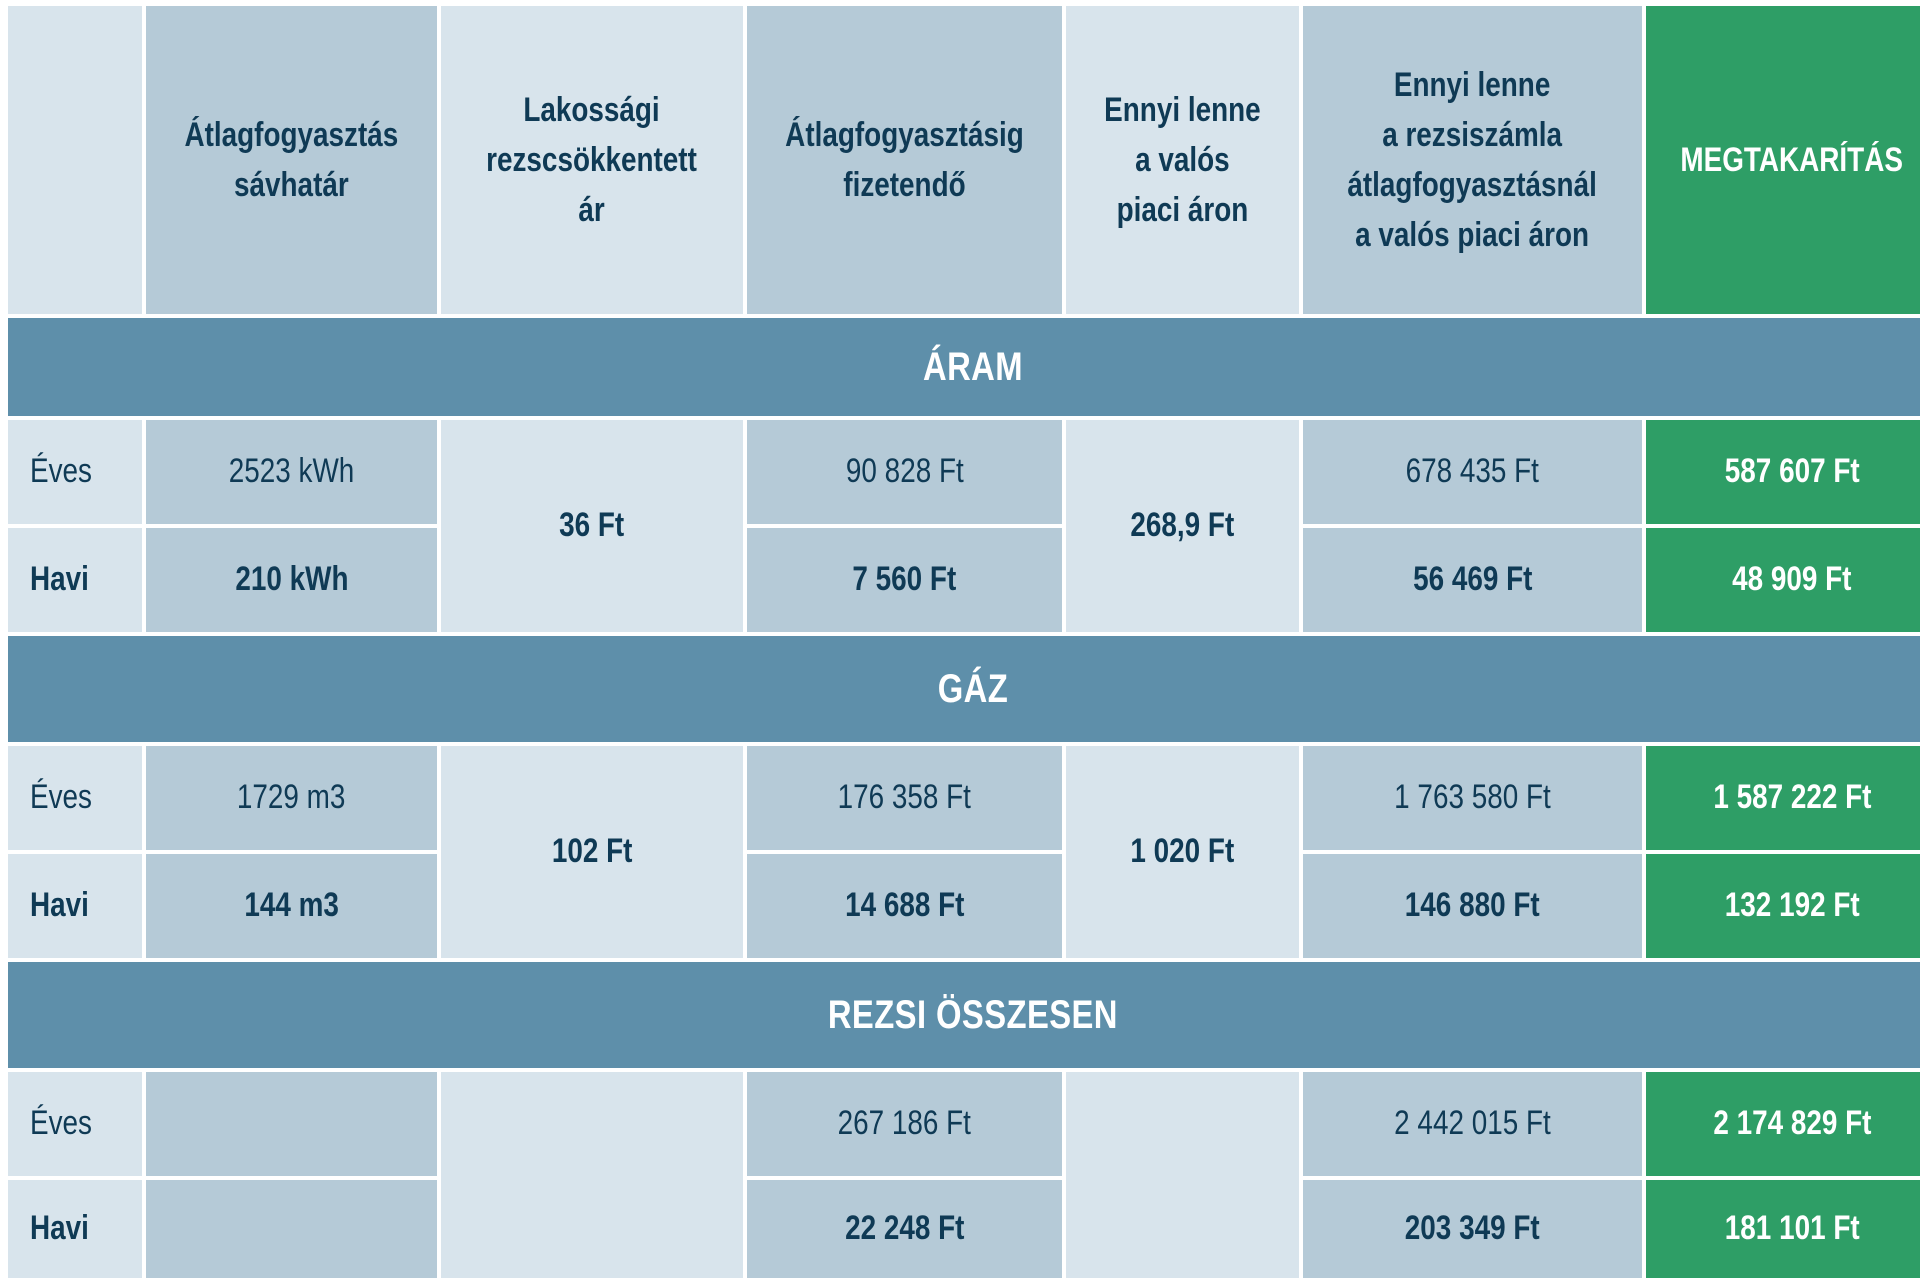 The width and height of the screenshot is (1920, 1280). I want to click on savings-value: 587 607 Ft, so click(1792, 471).